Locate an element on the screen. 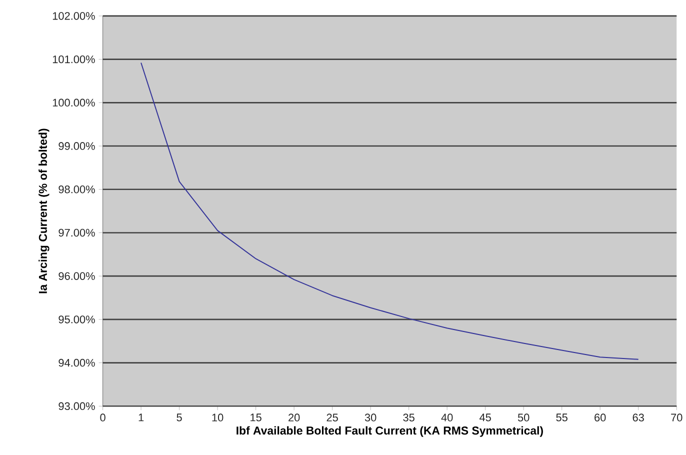 The width and height of the screenshot is (686, 455). y-axis-title: Ia Arcing Current (% of bolted) is located at coordinates (44, 211).